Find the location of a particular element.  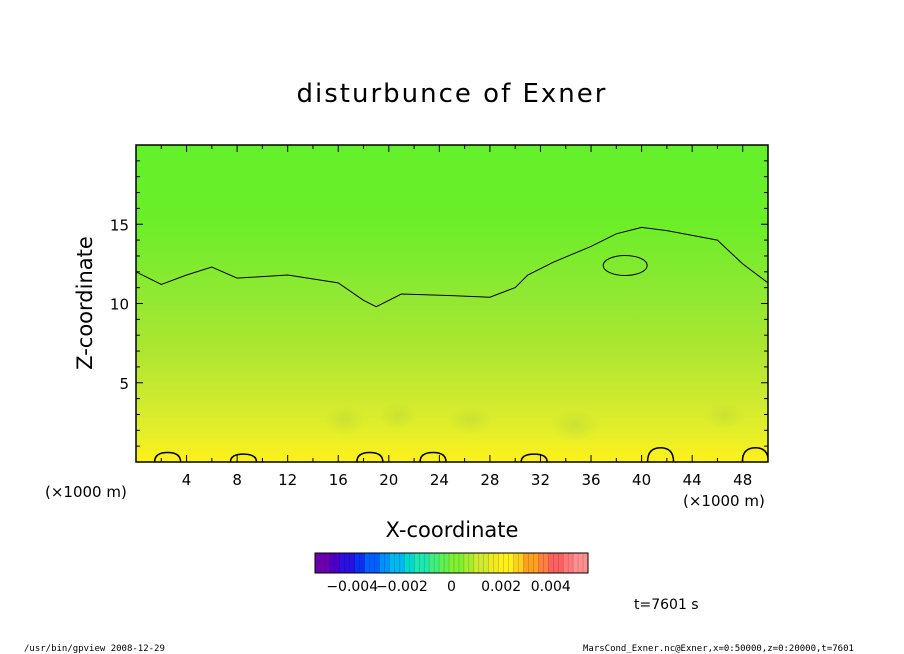

zero-contour-line is located at coordinates (452, 267).